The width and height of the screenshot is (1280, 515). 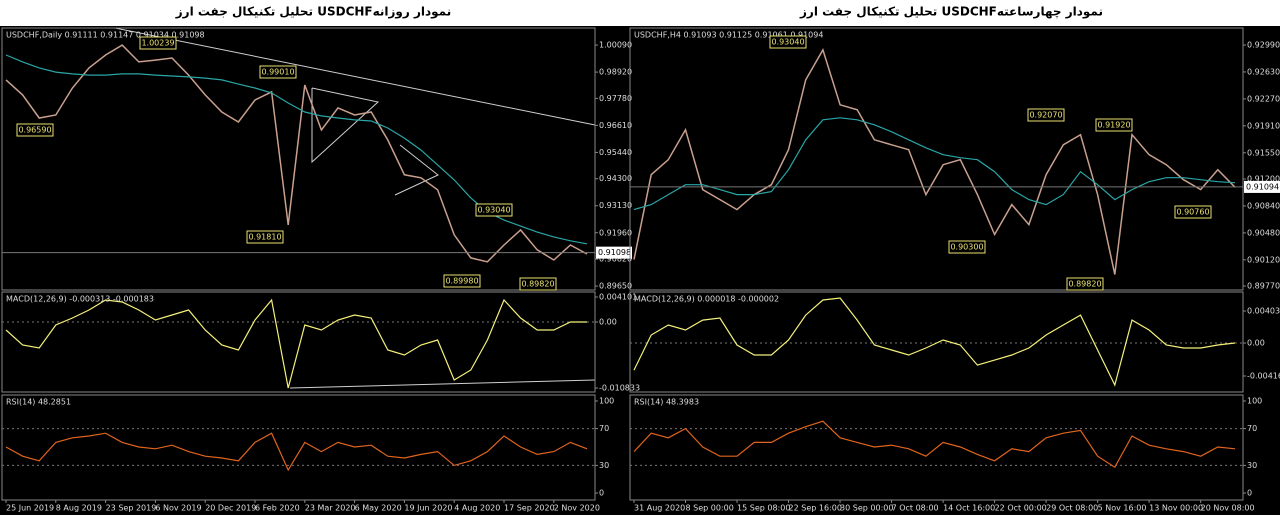 I want to click on x-tick-label: 19 Jun 2020, so click(x=428, y=508).